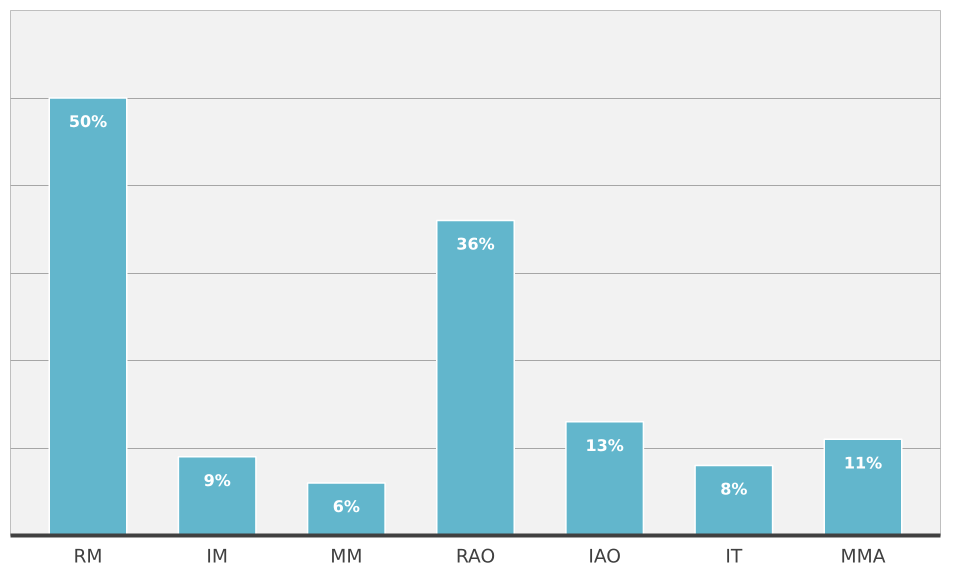 Image resolution: width=955 pixels, height=575 pixels. What do you see at coordinates (863, 462) in the screenshot?
I see `data-label: 11%` at bounding box center [863, 462].